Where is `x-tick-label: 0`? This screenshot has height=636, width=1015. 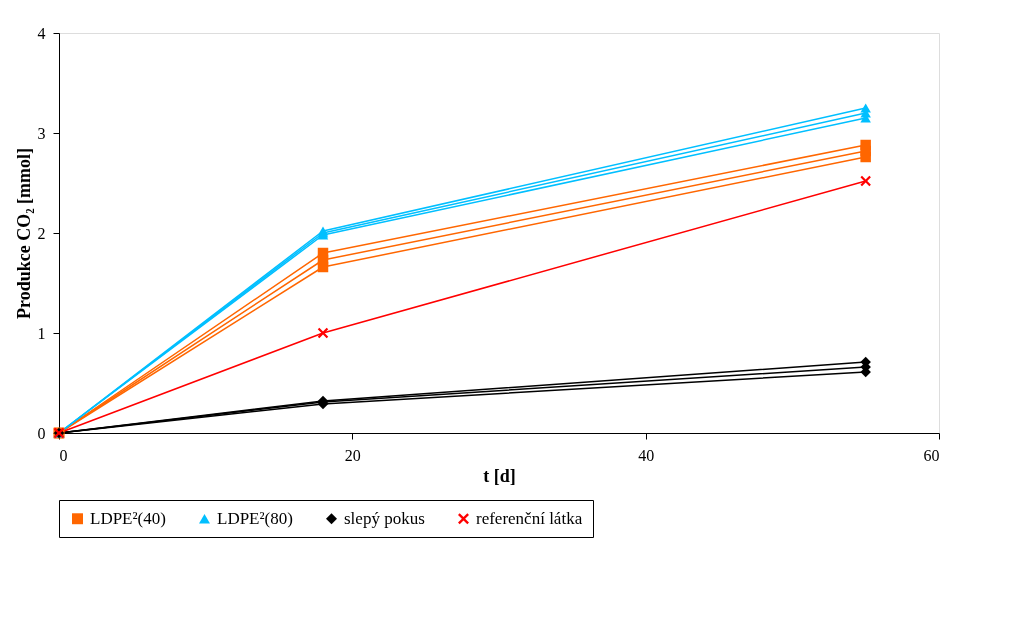 x-tick-label: 0 is located at coordinates (63, 455).